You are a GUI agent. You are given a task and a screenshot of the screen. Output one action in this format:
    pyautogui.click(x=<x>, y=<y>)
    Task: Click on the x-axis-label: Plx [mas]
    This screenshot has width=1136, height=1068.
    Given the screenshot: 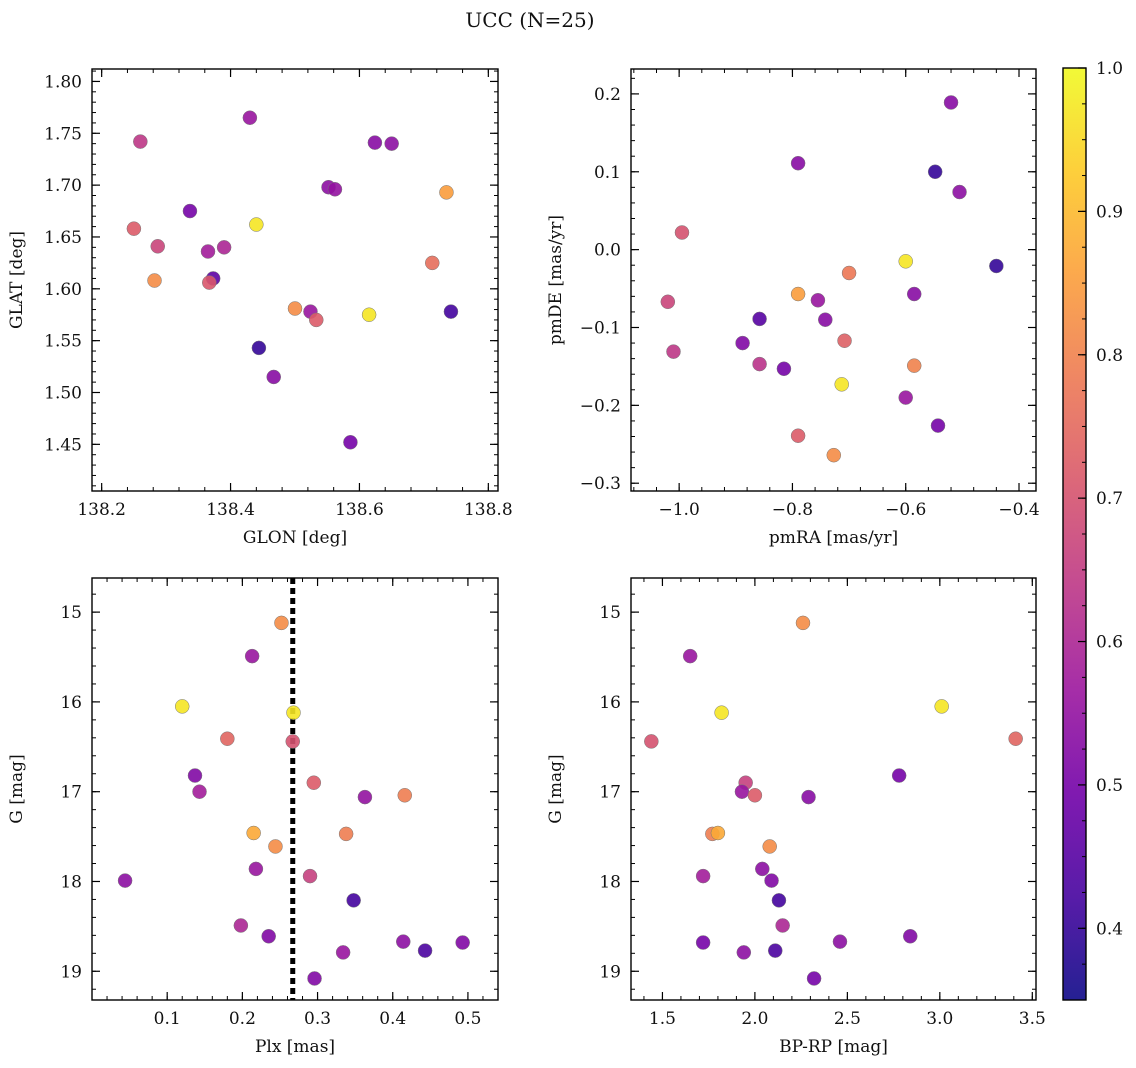 What is the action you would take?
    pyautogui.click(x=295, y=1047)
    